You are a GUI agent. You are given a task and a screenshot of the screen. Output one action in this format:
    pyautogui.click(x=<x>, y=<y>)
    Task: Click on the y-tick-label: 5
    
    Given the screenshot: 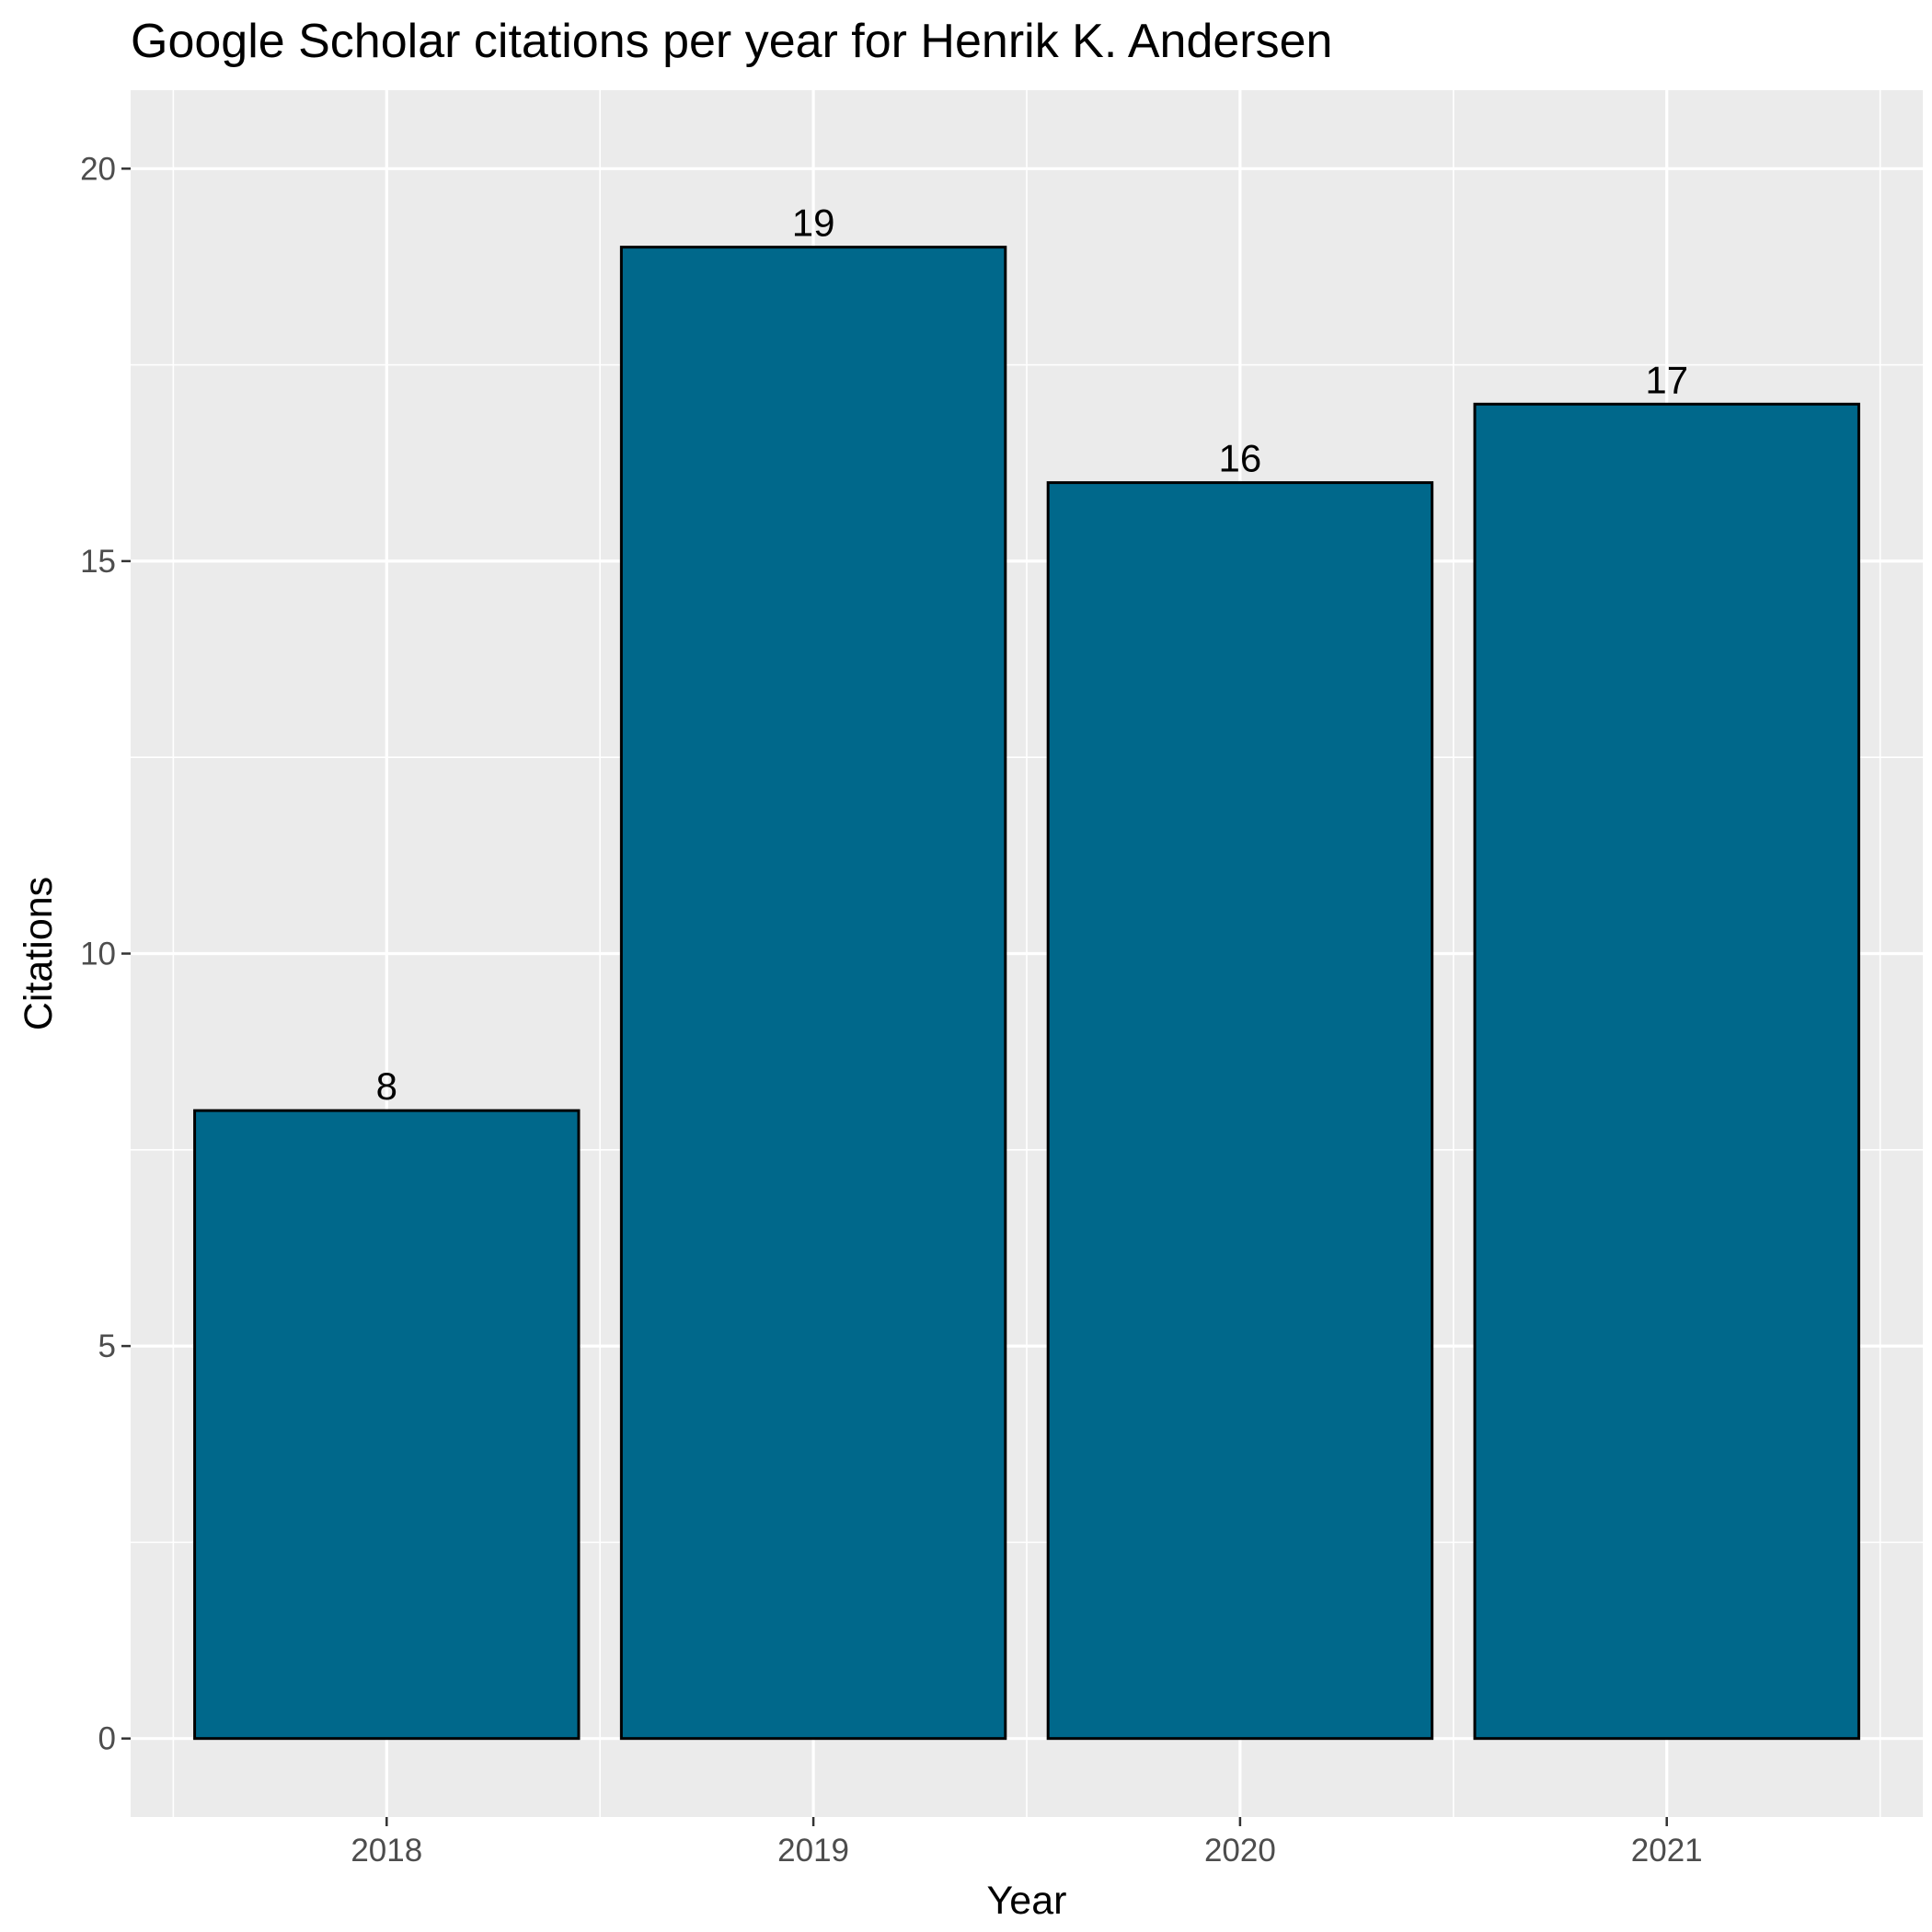 What is the action you would take?
    pyautogui.click(x=107, y=1346)
    